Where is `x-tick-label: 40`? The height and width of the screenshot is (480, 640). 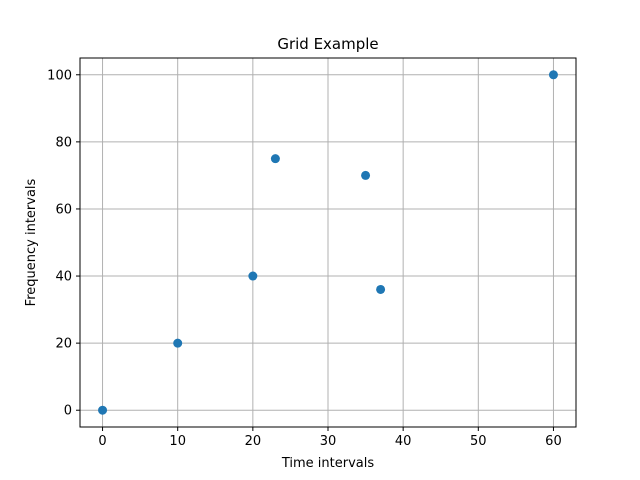 x-tick-label: 40 is located at coordinates (403, 441).